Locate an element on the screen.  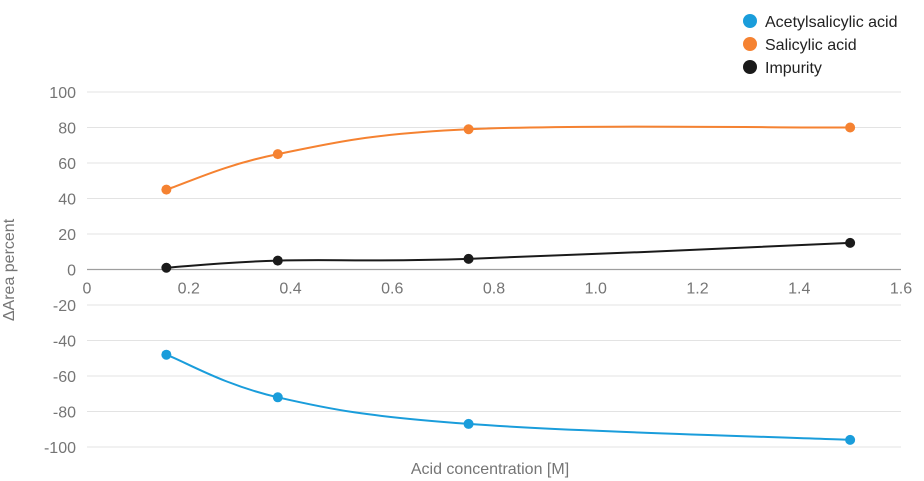
y-tick-label: 100 is located at coordinates (62, 93).